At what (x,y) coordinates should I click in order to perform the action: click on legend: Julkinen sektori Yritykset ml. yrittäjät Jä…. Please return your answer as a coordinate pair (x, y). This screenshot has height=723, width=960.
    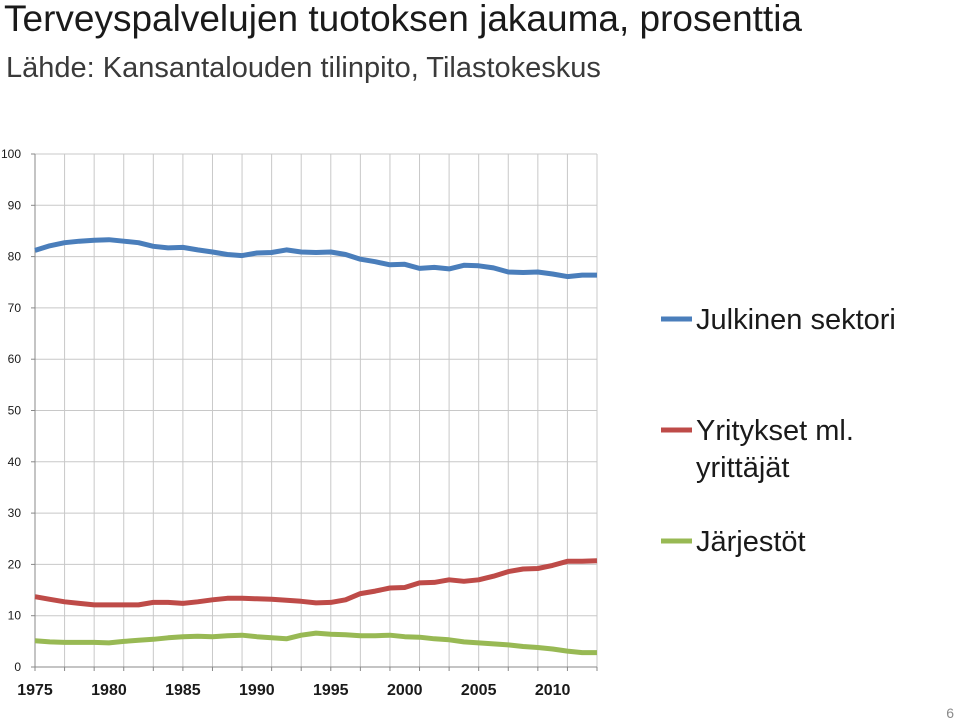
    Looking at the image, I should click on (778, 431).